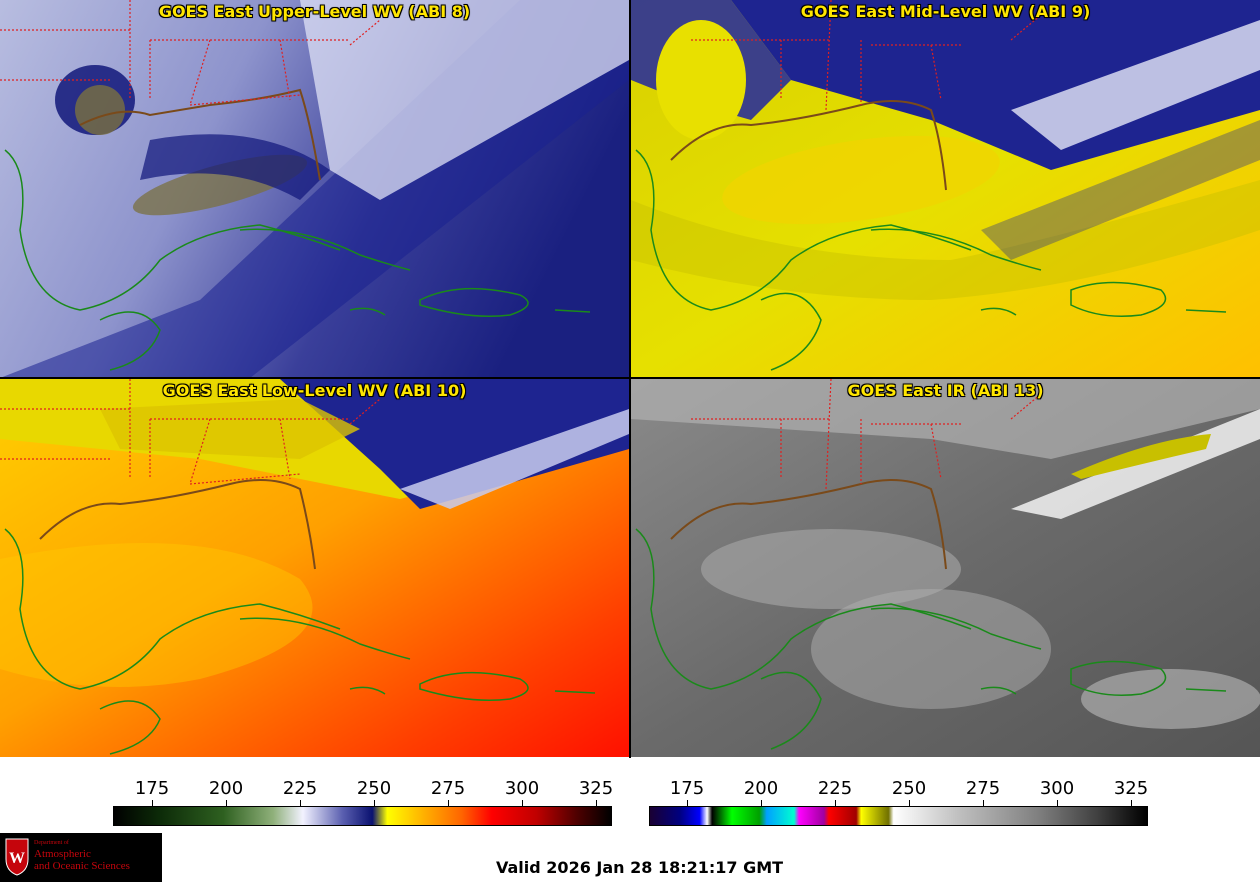  Describe the element at coordinates (226, 788) in the screenshot. I see `wv-tick-label: 200` at that location.